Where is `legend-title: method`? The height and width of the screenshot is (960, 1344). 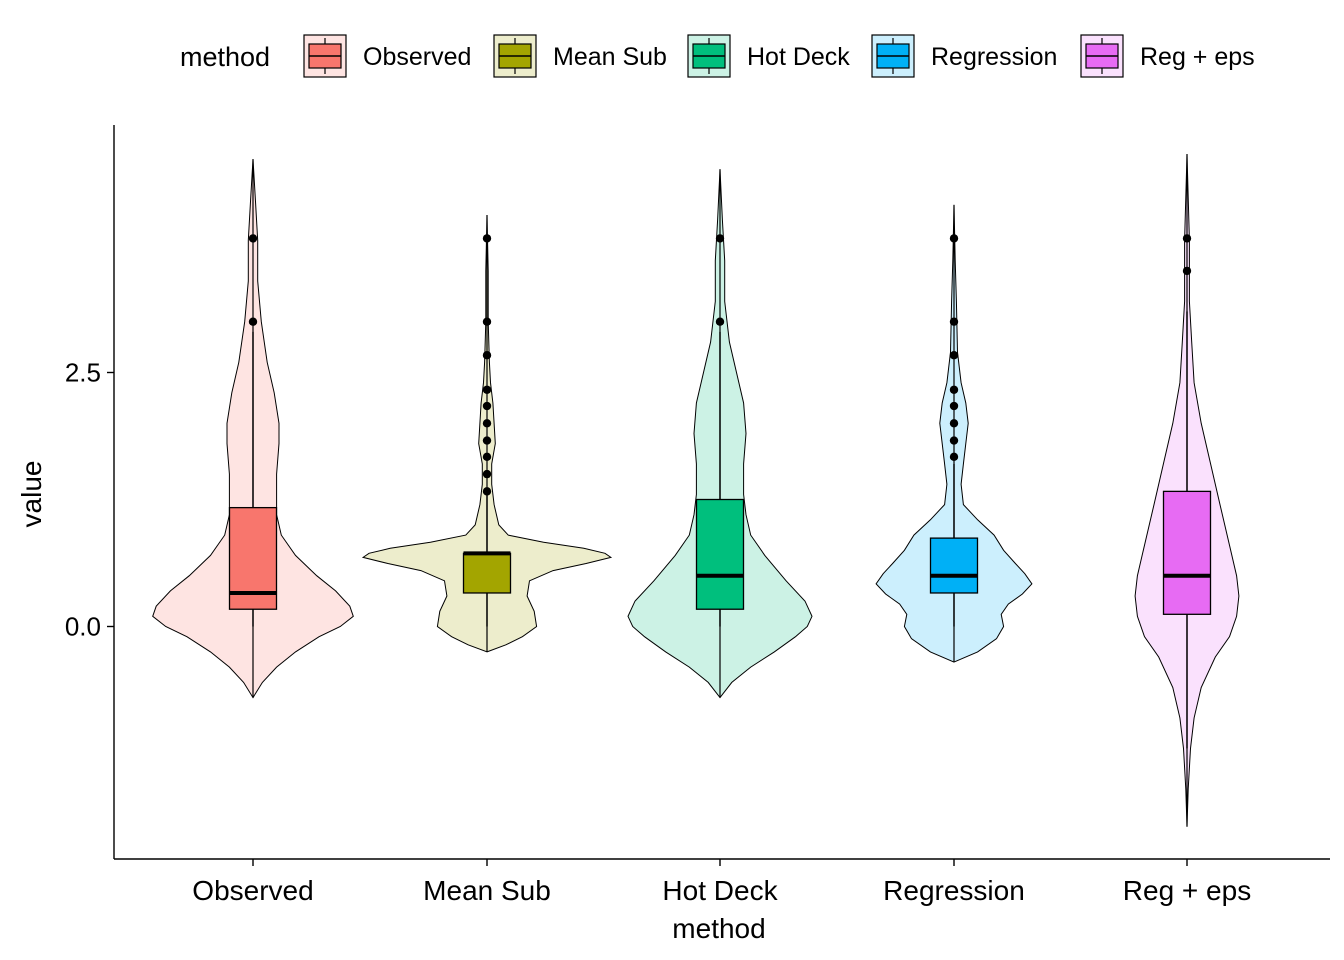
legend-title: method is located at coordinates (225, 57).